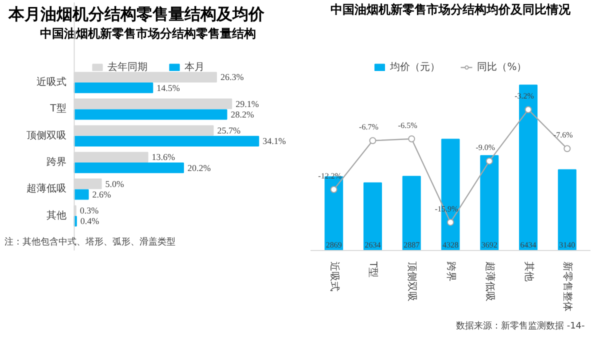  I want to click on data-label: -7.6%, so click(564, 135).